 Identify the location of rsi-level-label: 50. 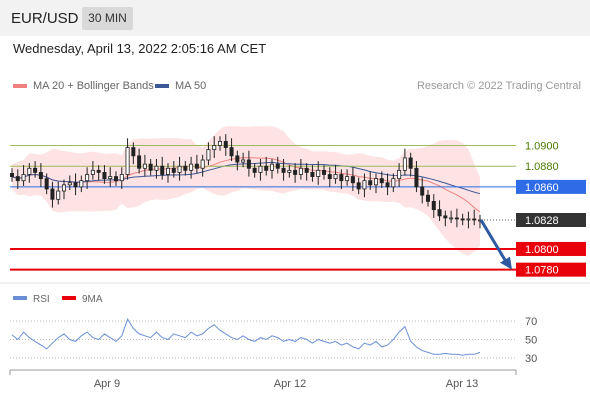
(531, 341).